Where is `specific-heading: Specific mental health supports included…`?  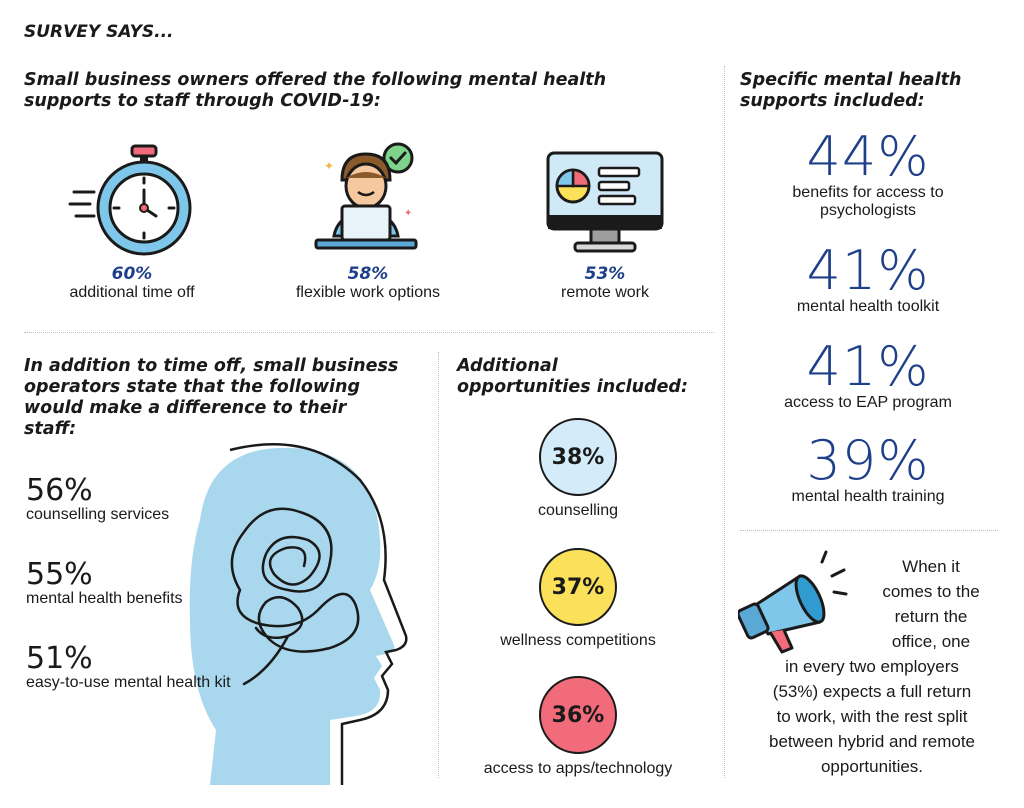 specific-heading: Specific mental health supports included… is located at coordinates (851, 90).